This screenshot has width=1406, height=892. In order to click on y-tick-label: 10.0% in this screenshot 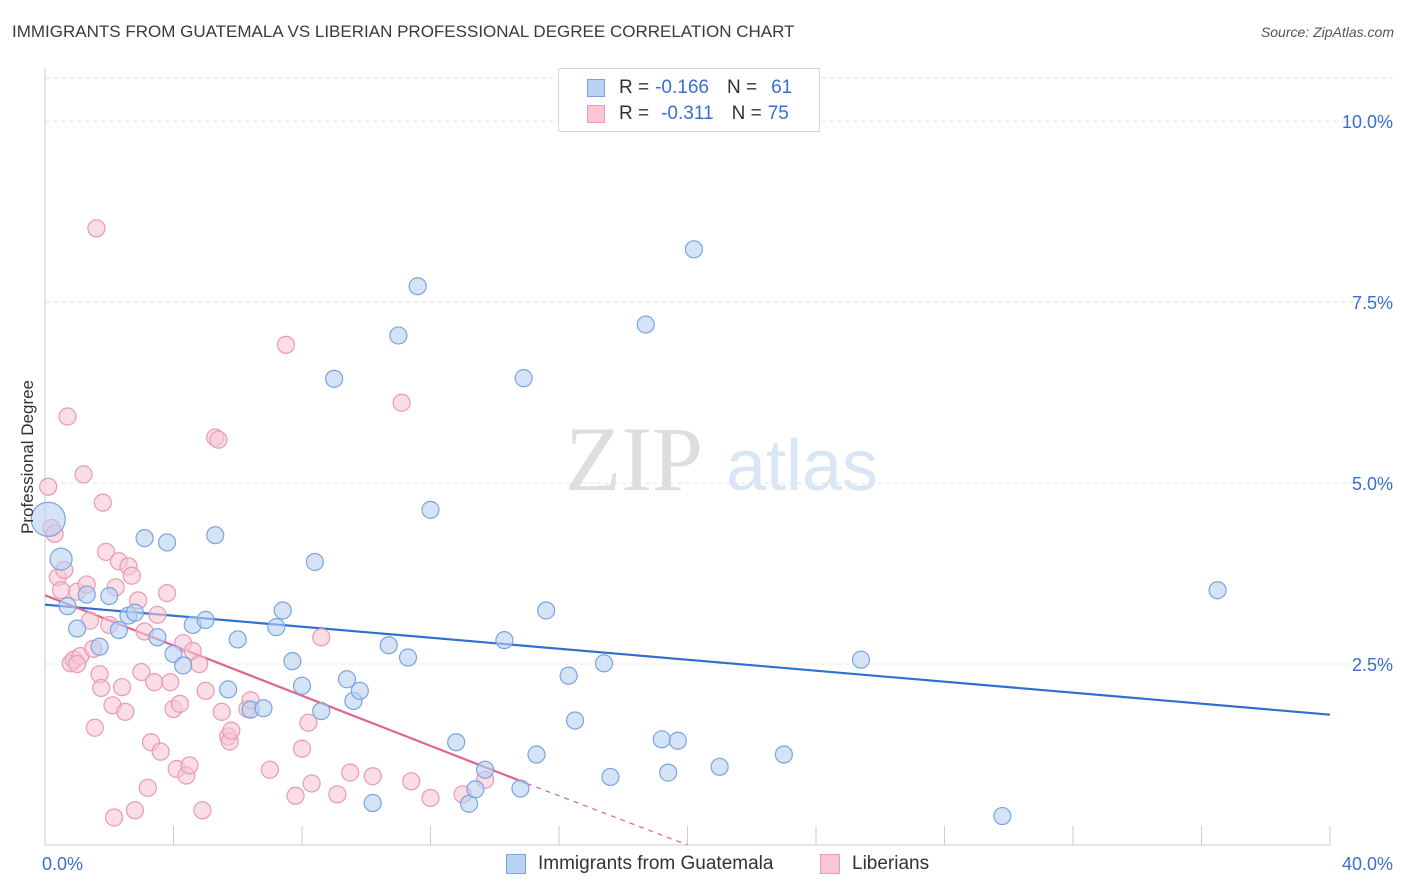, I will do `click(1367, 122)`.